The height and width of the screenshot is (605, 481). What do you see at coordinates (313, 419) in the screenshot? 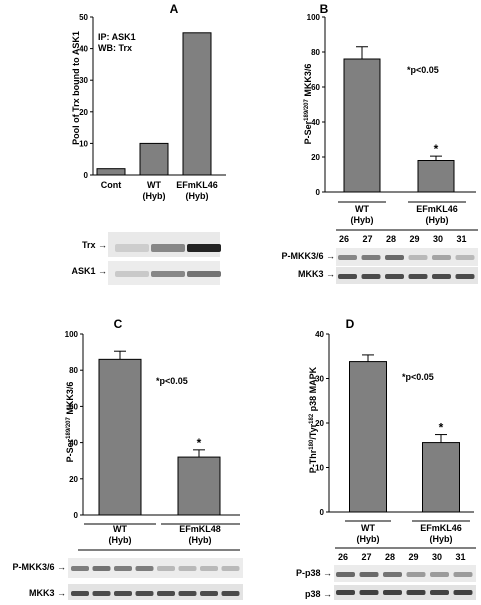
I see `panel-d-ylabel: P-Thr180/Tyr182 p38 MAPK` at bounding box center [313, 419].